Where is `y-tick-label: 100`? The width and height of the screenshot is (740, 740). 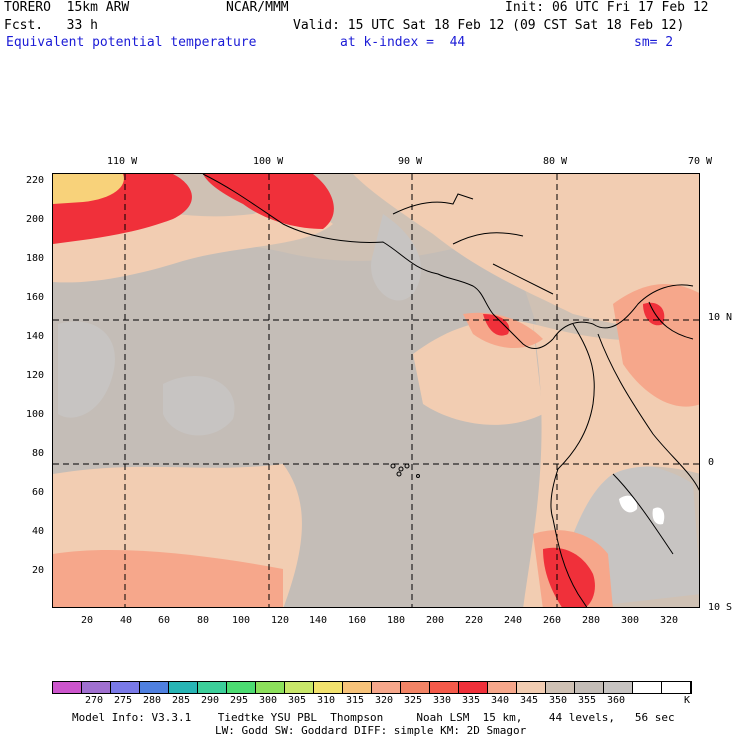 y-tick-label: 100 is located at coordinates (35, 414).